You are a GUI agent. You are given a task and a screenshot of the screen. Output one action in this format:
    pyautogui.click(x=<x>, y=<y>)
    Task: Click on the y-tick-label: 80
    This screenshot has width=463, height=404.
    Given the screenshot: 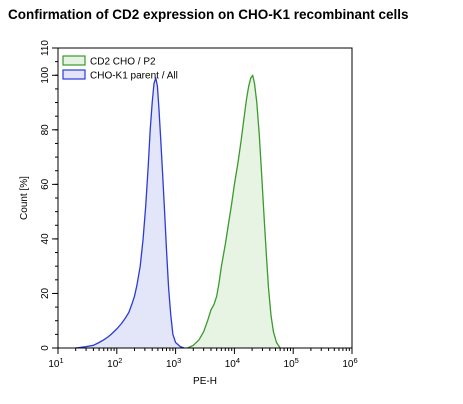 What is the action you would take?
    pyautogui.click(x=45, y=130)
    